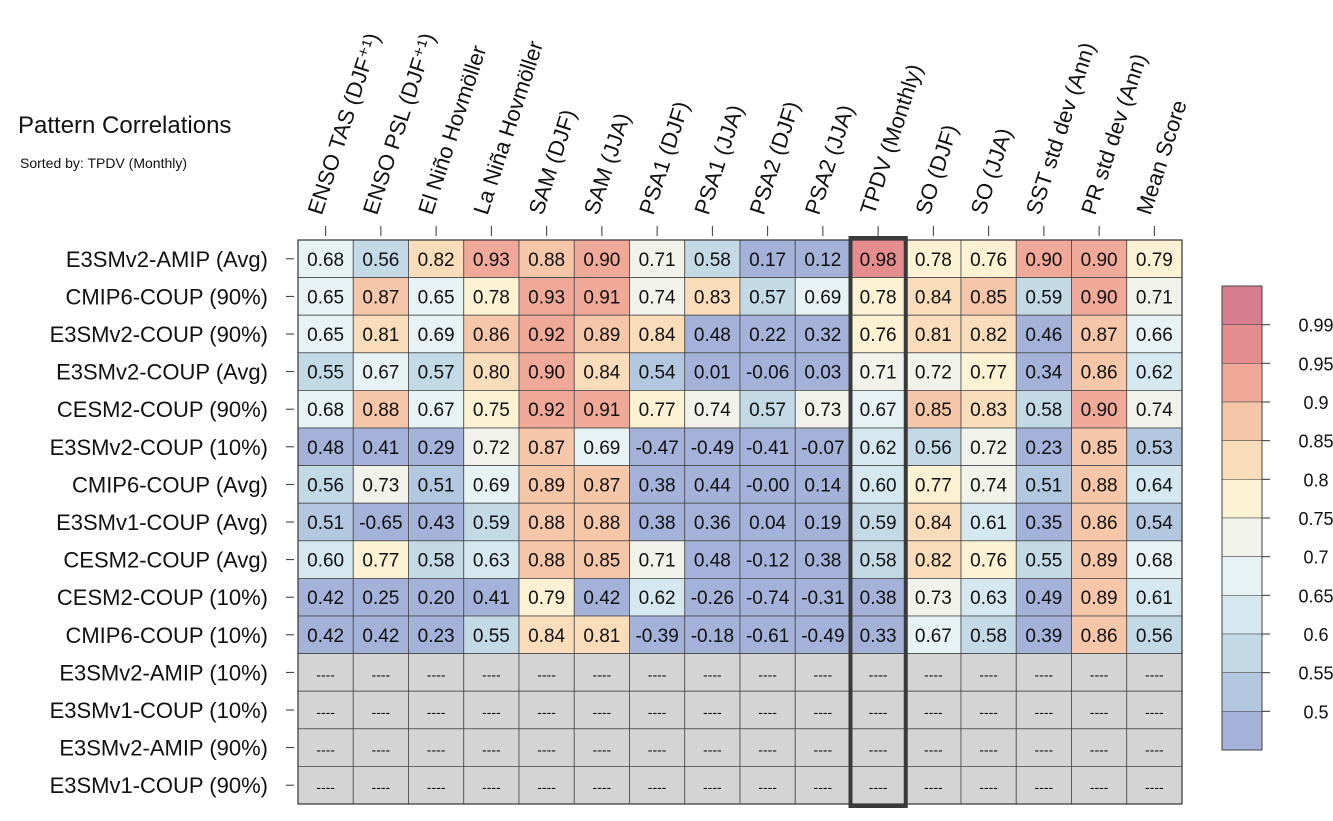  Describe the element at coordinates (988, 561) in the screenshot. I see `cell-value-label: 0.76` at that location.